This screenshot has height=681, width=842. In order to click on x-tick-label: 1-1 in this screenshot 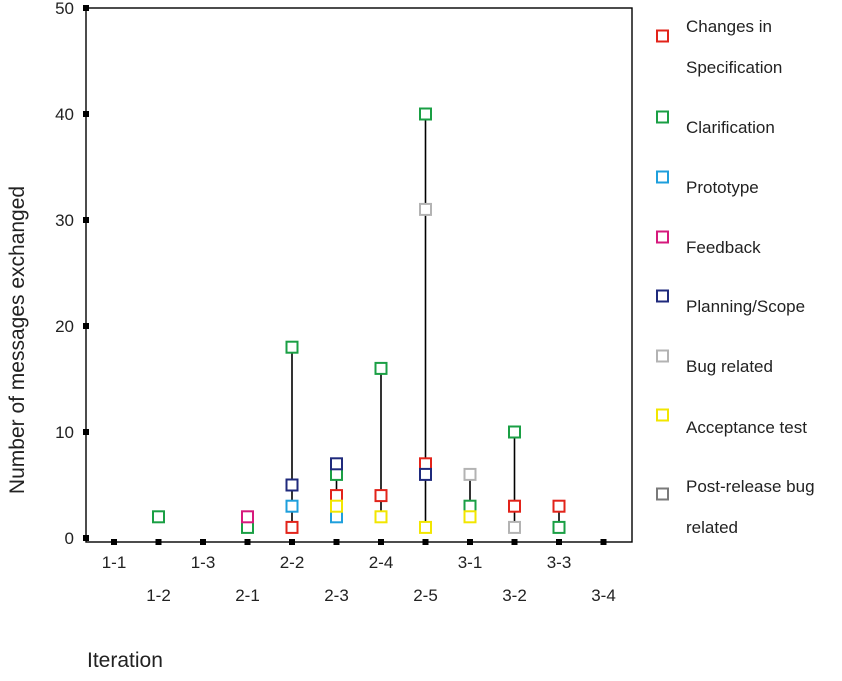, I will do `click(114, 562)`.